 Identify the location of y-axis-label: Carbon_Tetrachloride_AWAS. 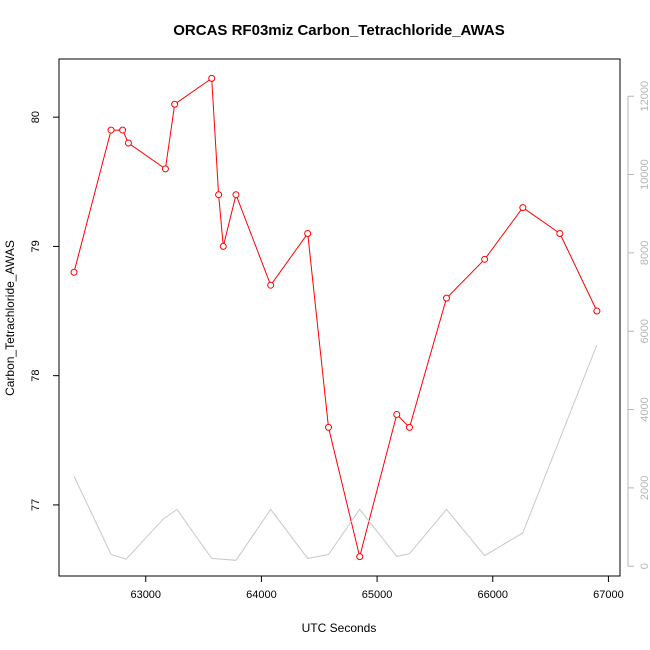
(10, 318).